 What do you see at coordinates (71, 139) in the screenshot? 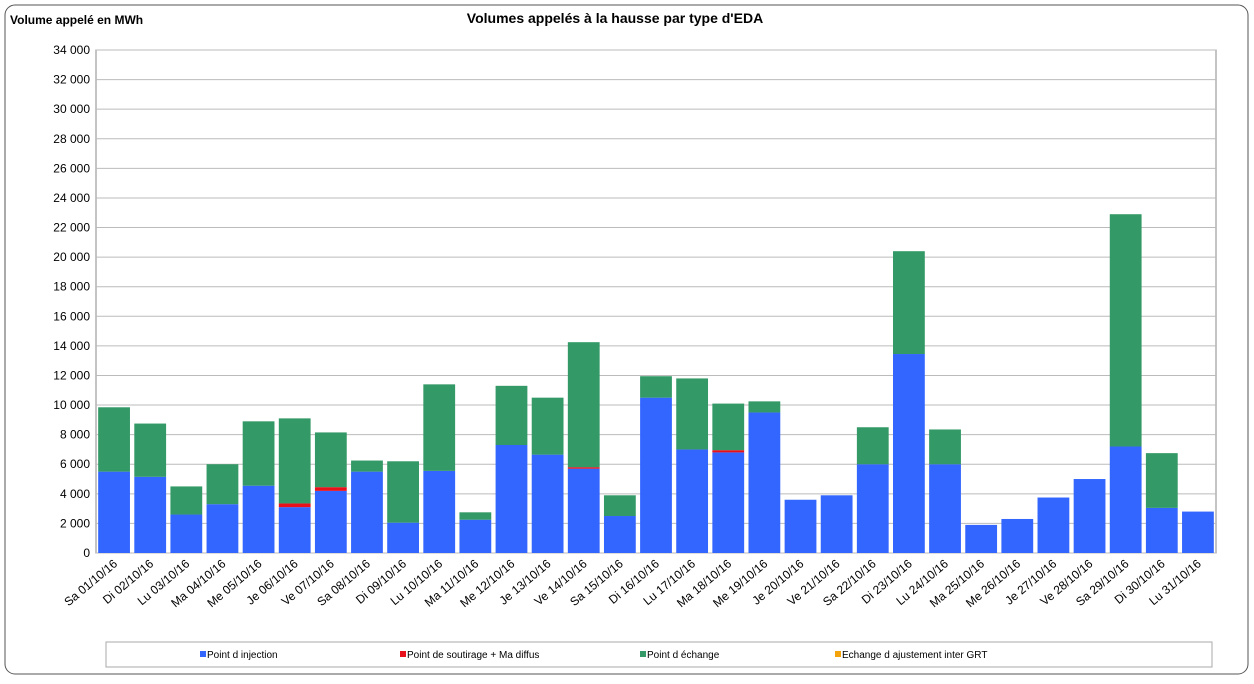
I see `y-tick-label: 28 000` at bounding box center [71, 139].